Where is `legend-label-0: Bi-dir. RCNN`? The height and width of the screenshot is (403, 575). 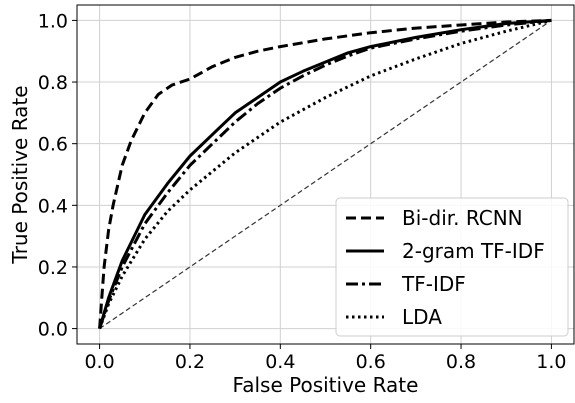
legend-label-0: Bi-dir. RCNN is located at coordinates (462, 218).